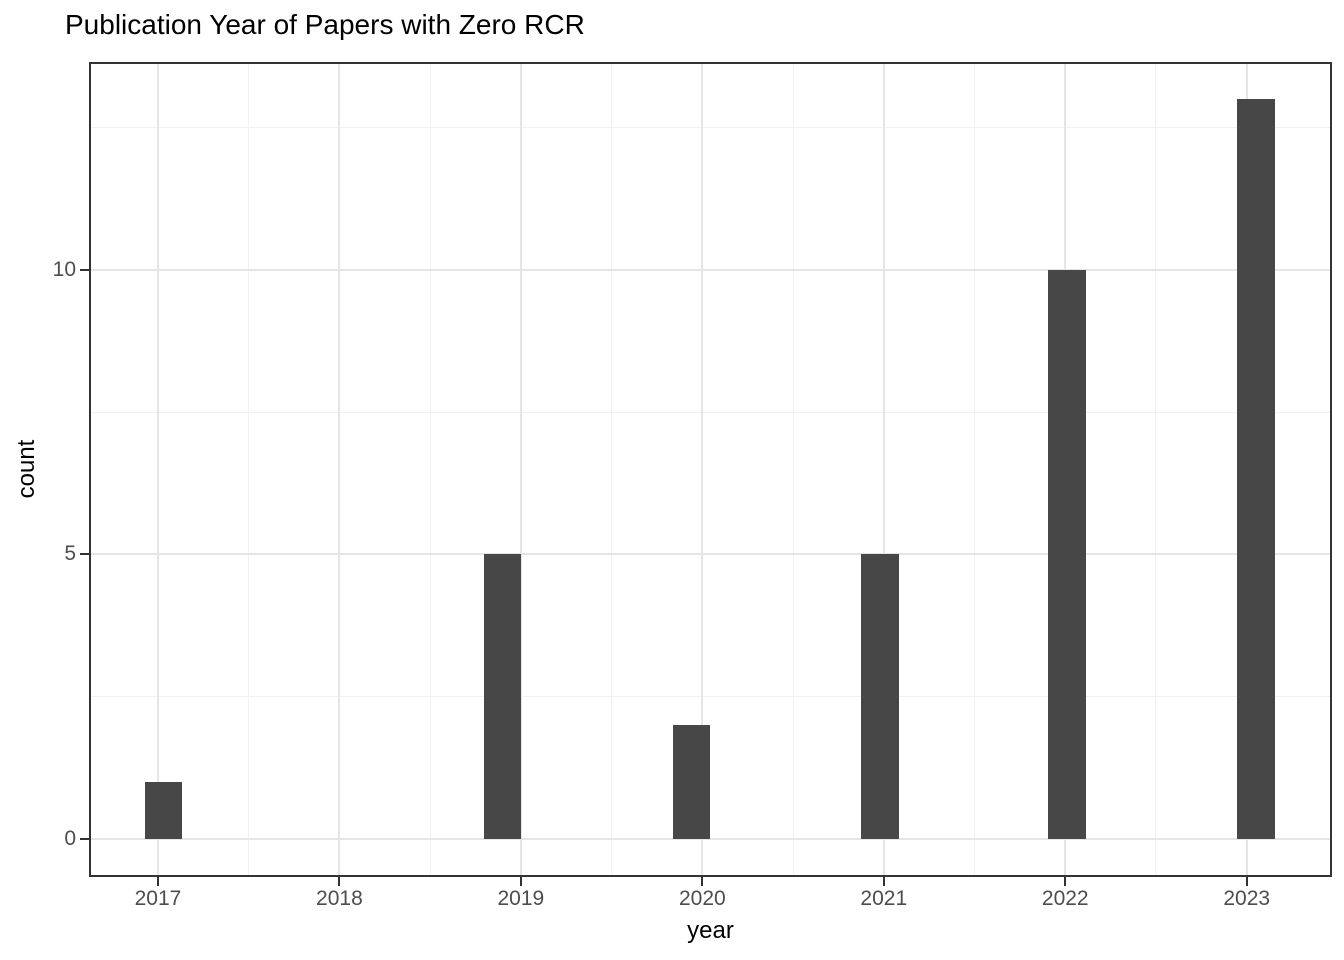 The image size is (1344, 960). I want to click on bar-2020, so click(691, 782).